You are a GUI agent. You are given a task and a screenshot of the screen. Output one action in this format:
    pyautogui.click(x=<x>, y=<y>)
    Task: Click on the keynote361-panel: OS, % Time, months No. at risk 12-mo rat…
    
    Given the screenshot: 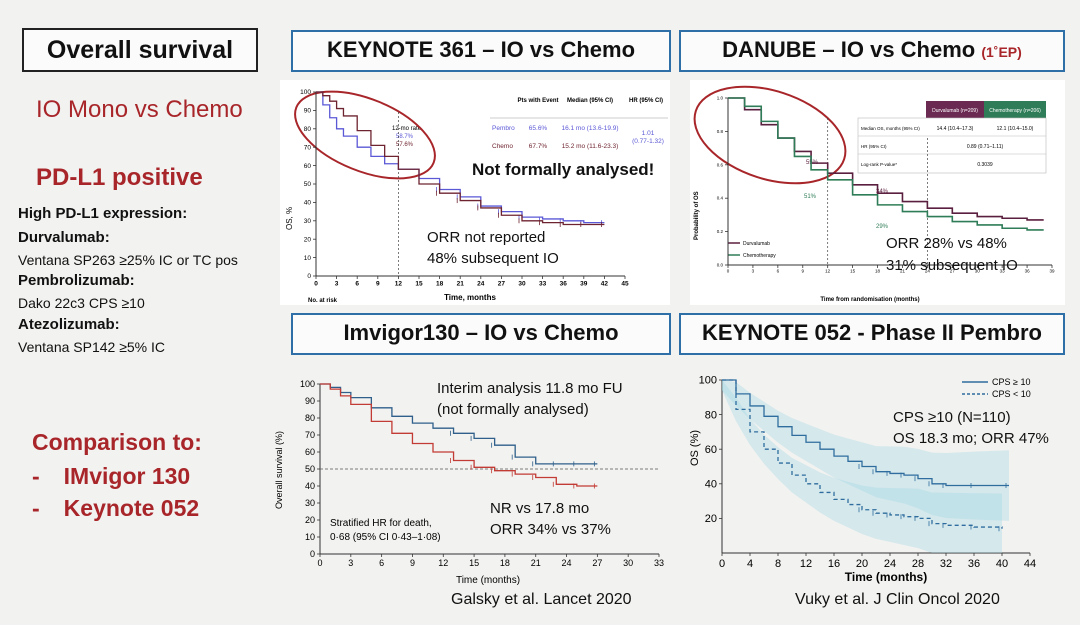 What is the action you would take?
    pyautogui.click(x=475, y=192)
    